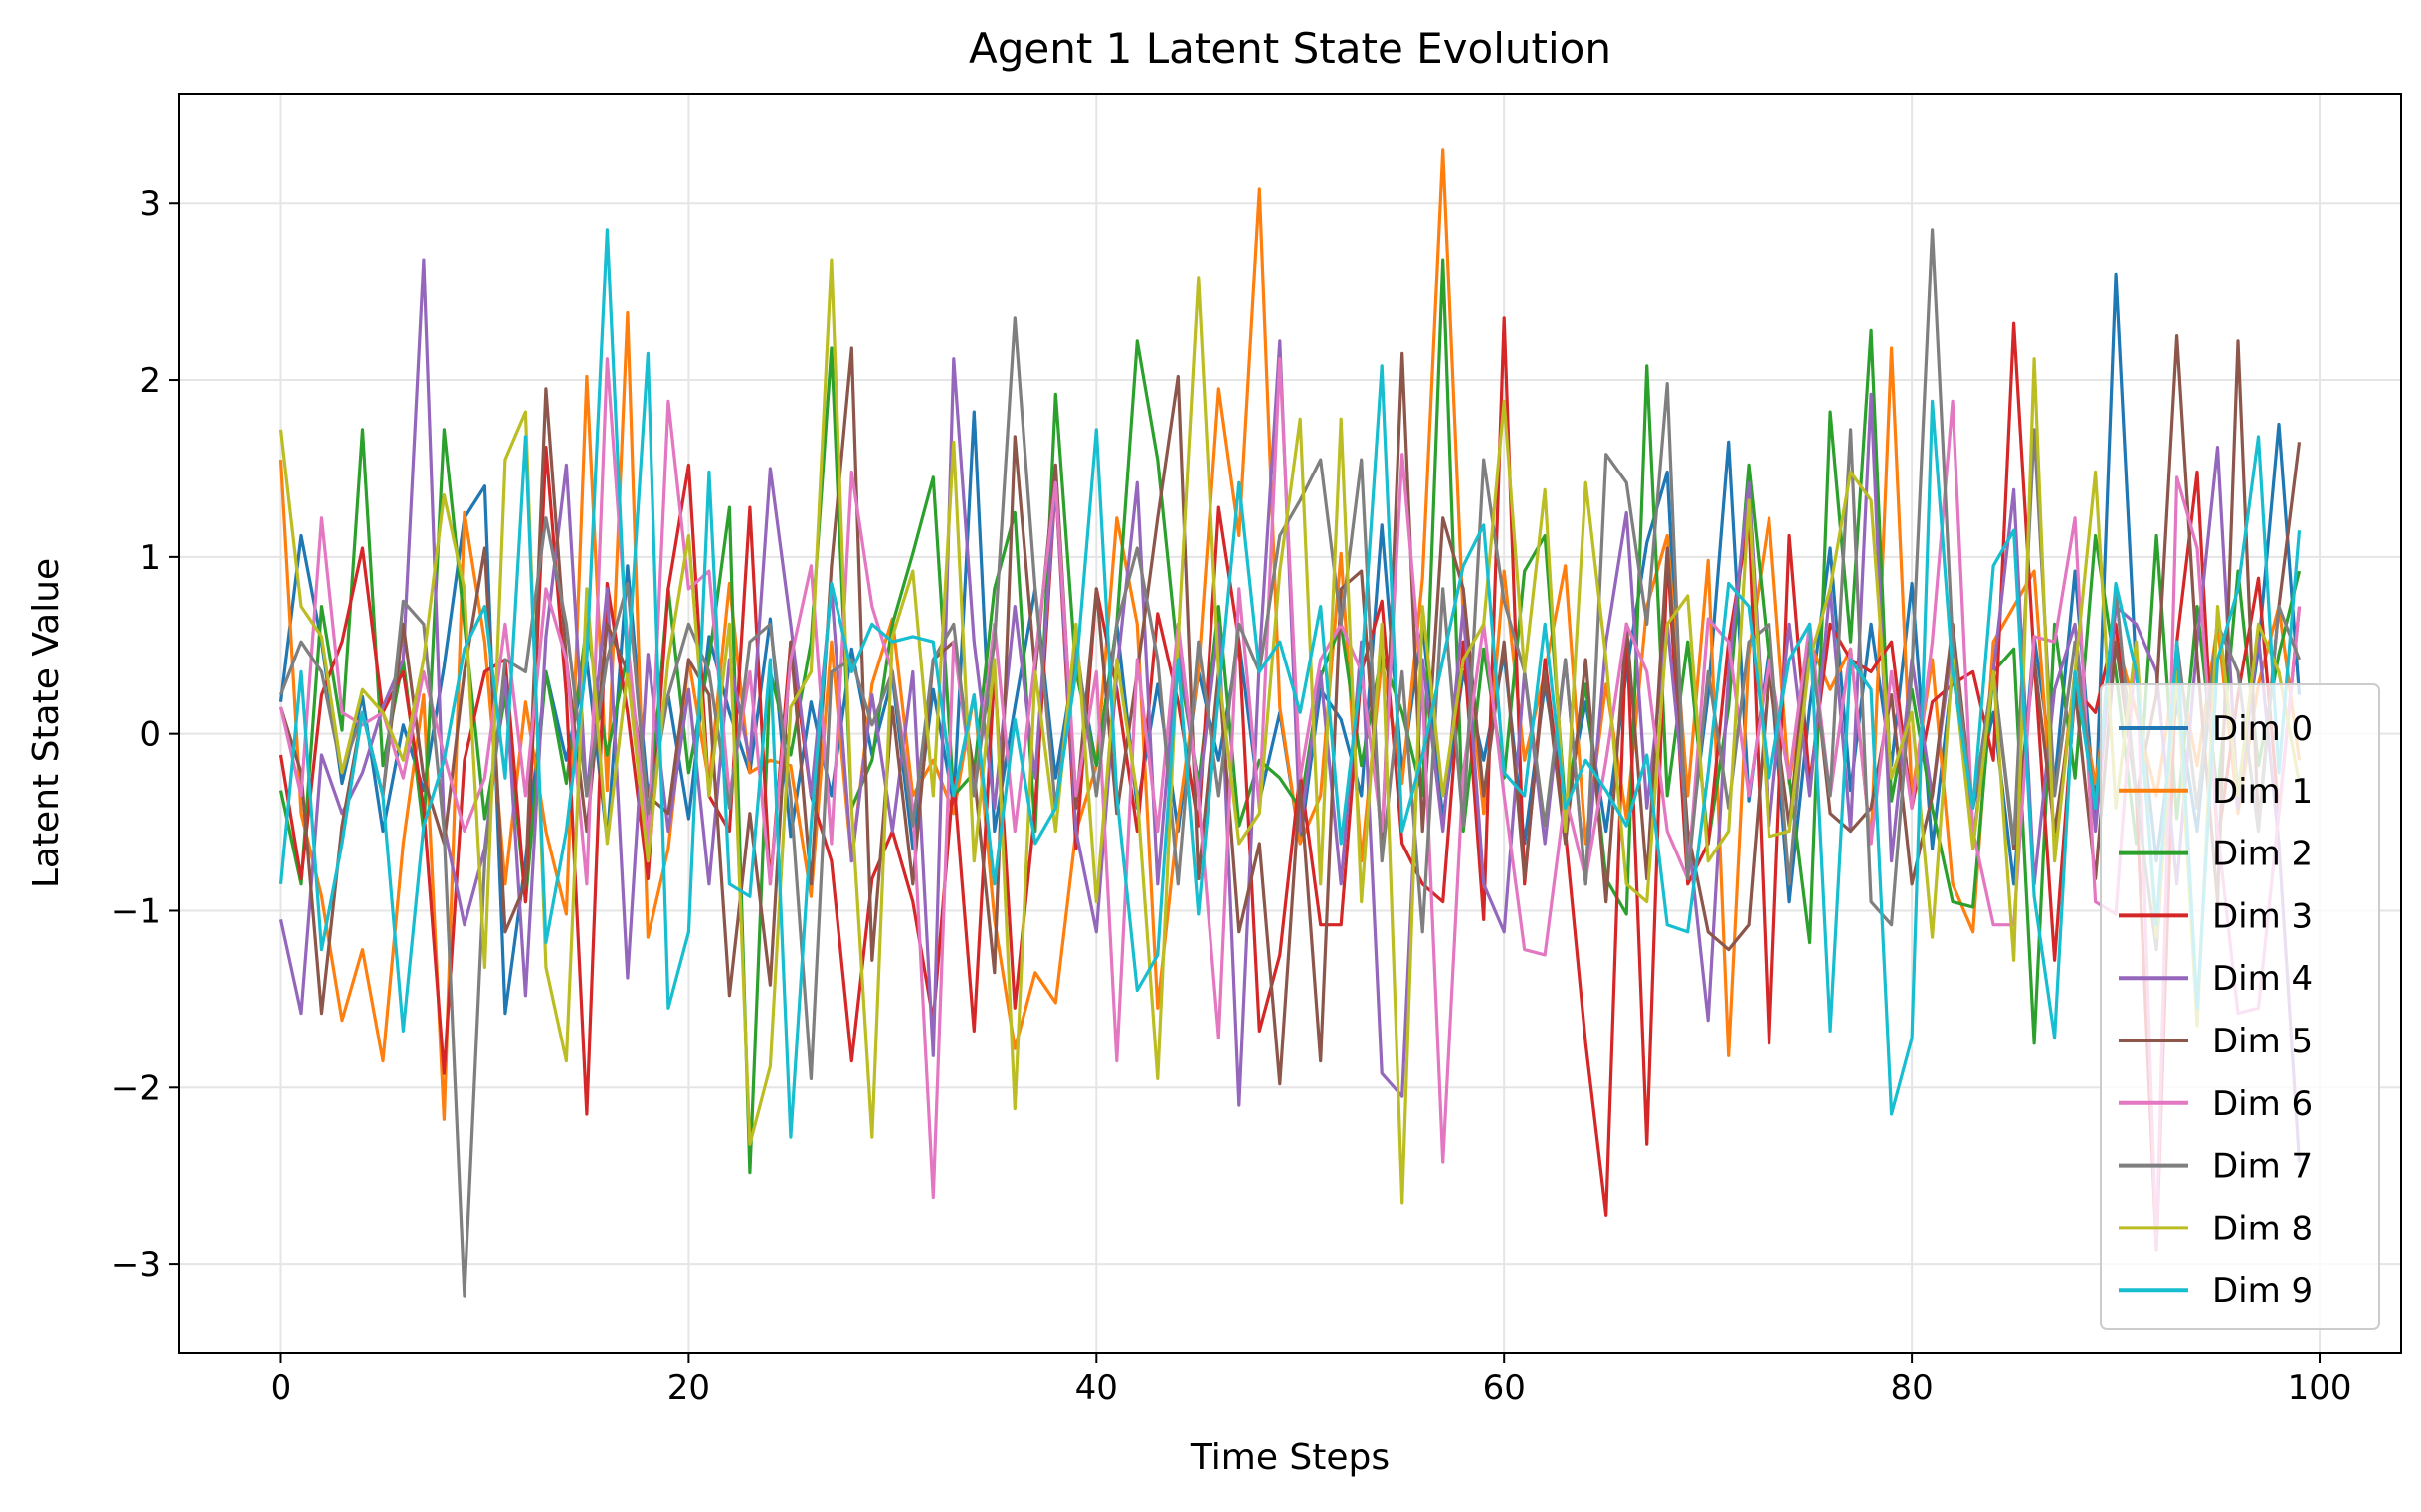  Describe the element at coordinates (2263, 1104) in the screenshot. I see `legend-entry-label: Dim 6` at that location.